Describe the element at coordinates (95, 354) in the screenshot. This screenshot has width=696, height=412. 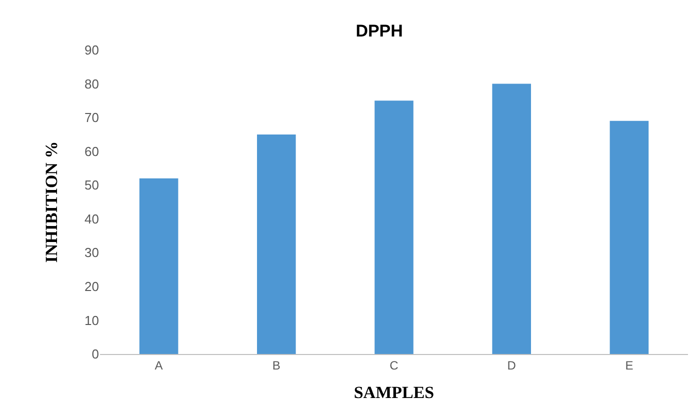
I see `y-tick-label: 0` at that location.